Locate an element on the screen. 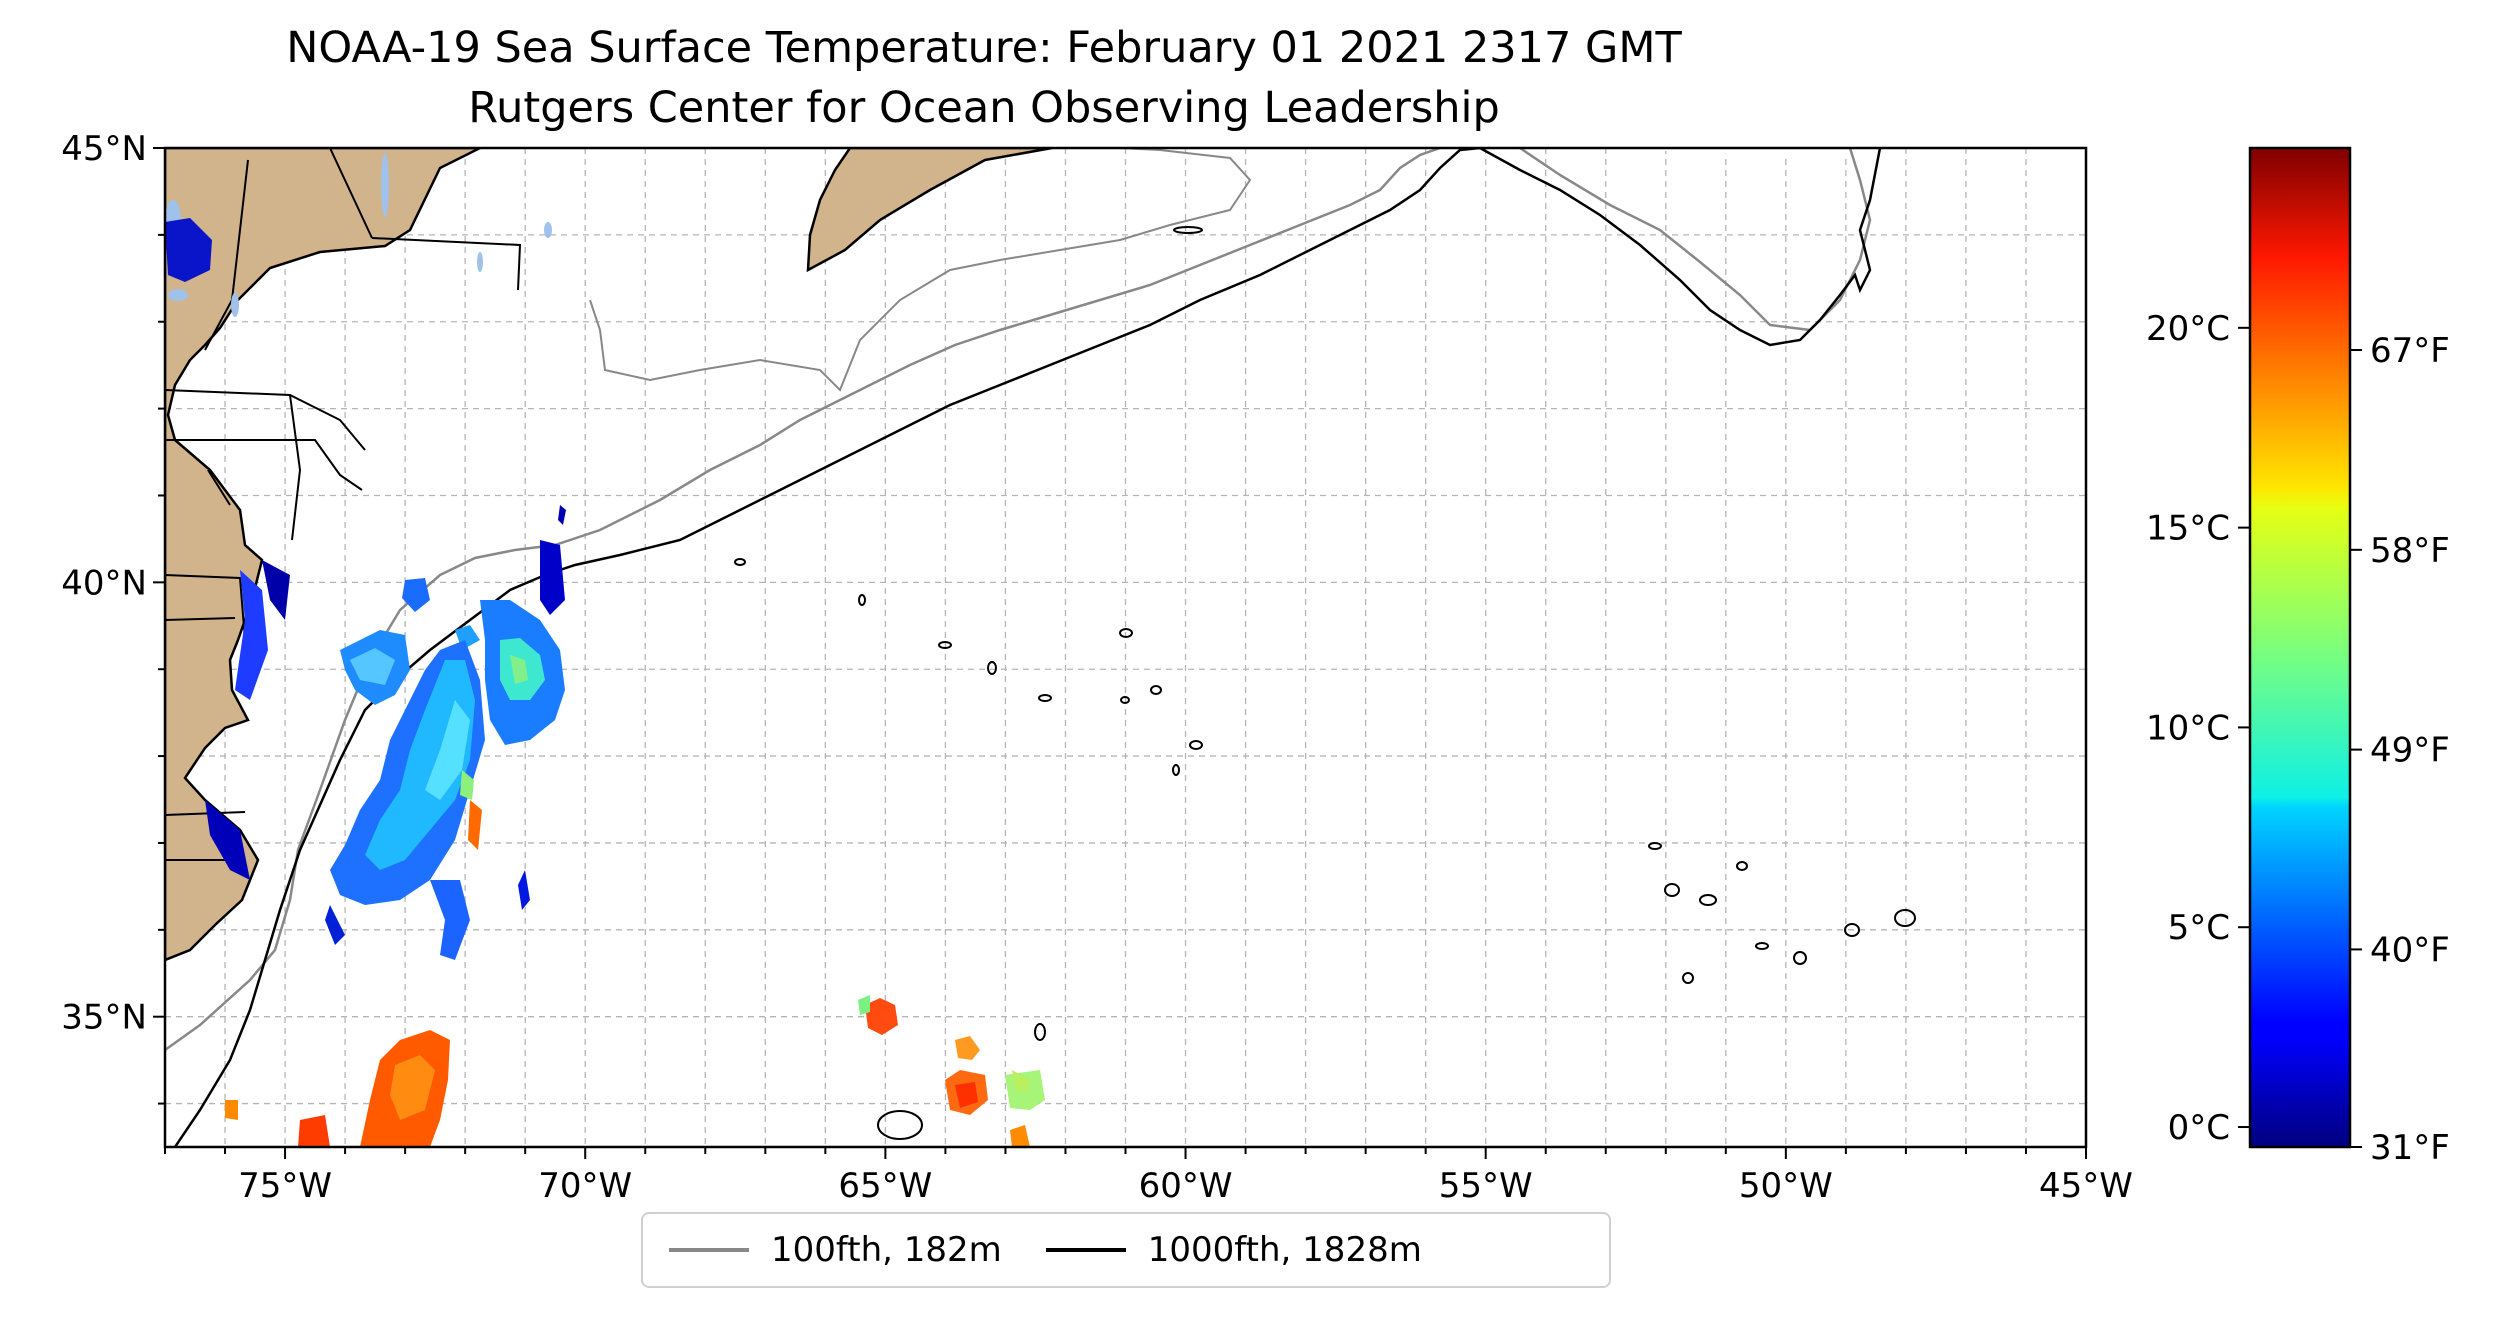 This screenshot has height=1318, width=2502. colorbar-fahrenheit-label: 49°F is located at coordinates (2410, 751).